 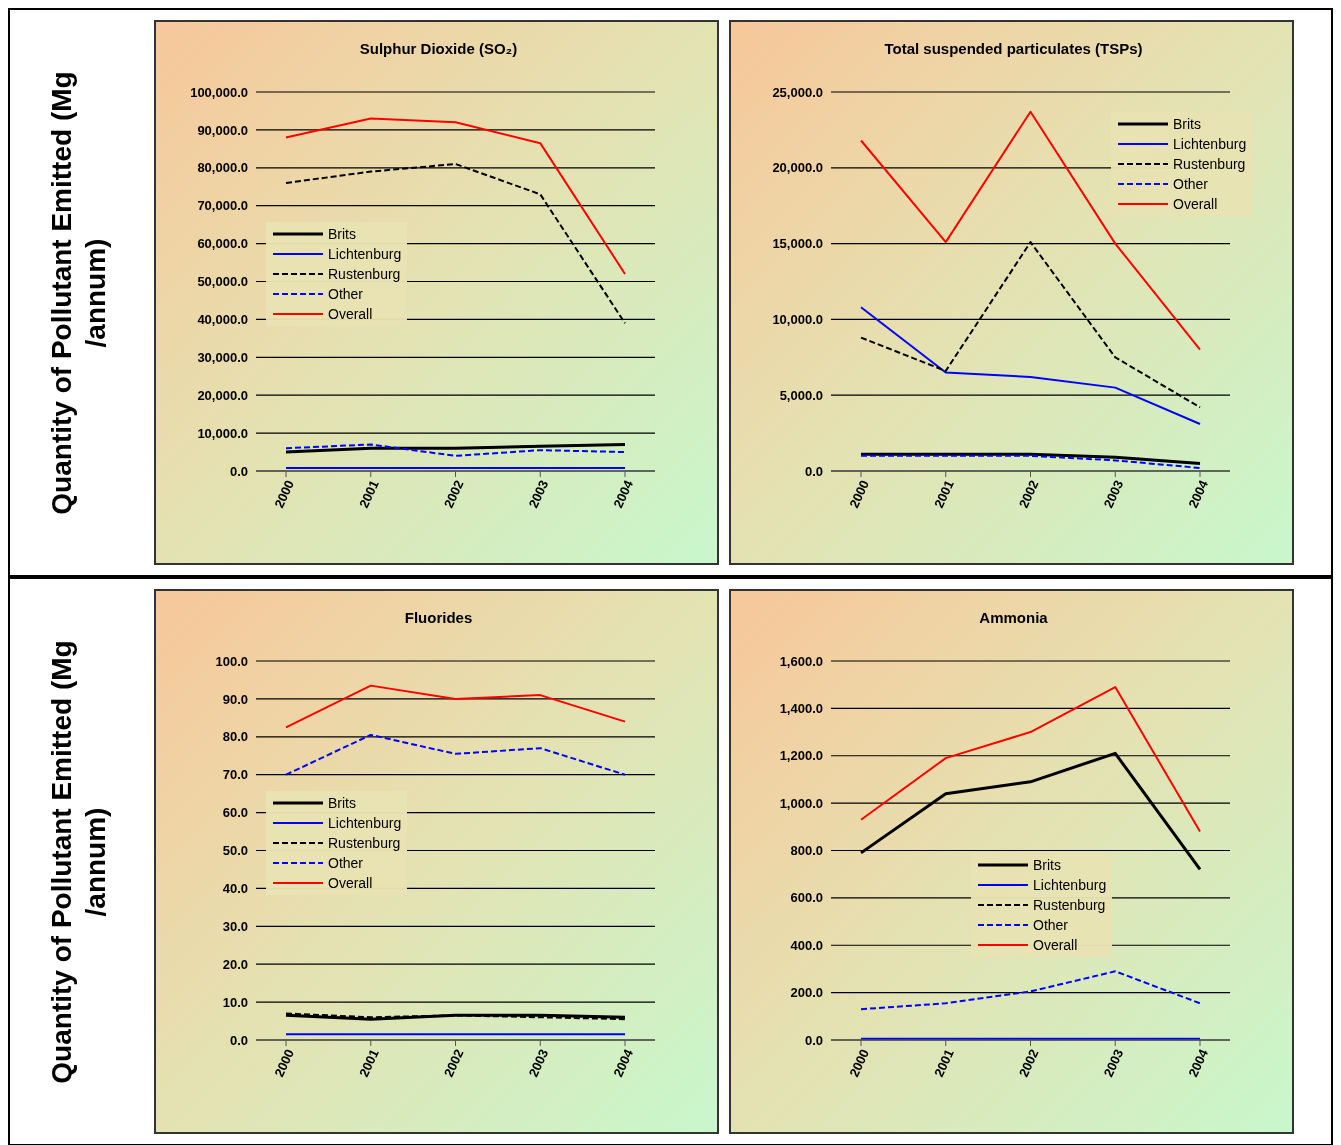 What do you see at coordinates (235, 775) in the screenshot?
I see `y-tick-label: 70.0` at bounding box center [235, 775].